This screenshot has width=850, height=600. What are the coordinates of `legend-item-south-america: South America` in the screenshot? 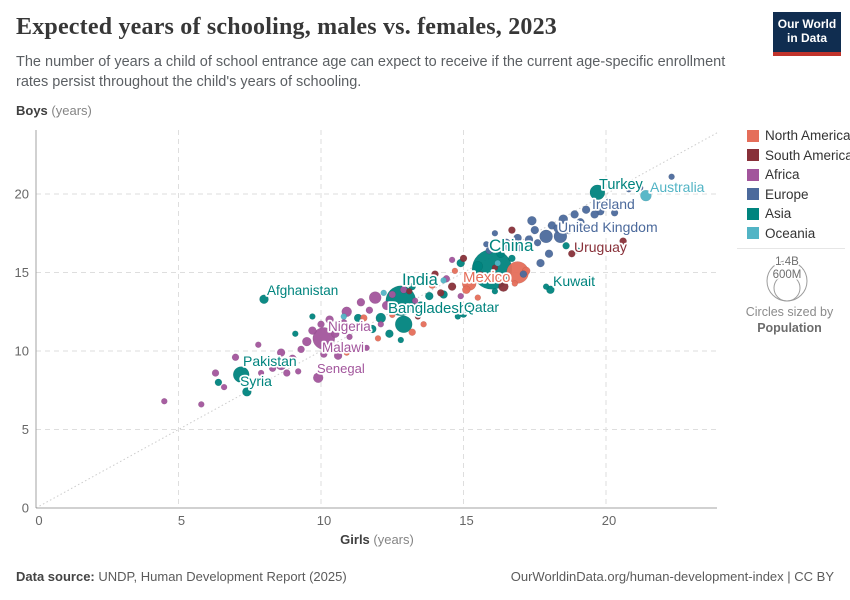 It's located at (798, 156).